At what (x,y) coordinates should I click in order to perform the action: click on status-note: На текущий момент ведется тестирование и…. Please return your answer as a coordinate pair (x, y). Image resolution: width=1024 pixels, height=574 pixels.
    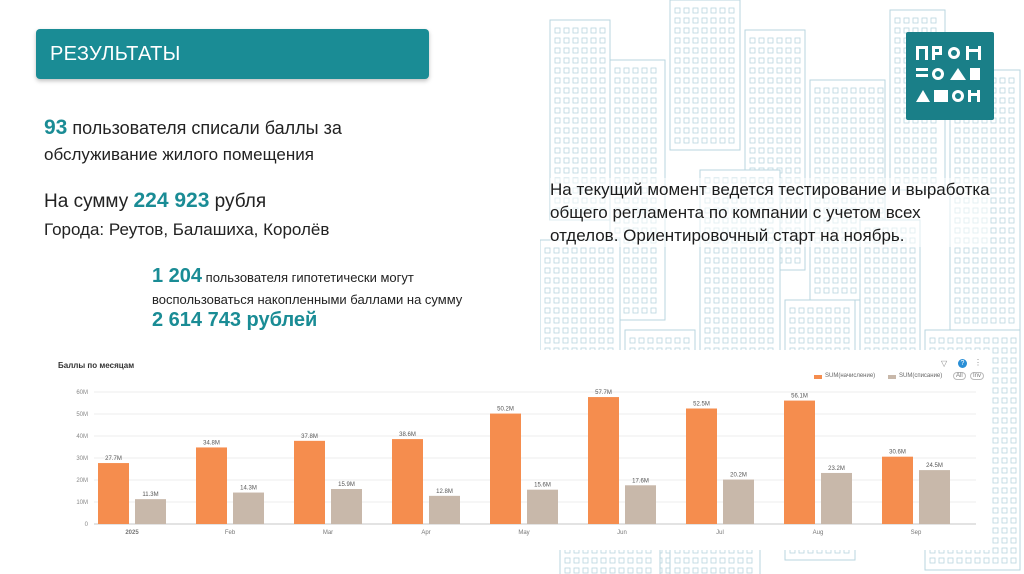
    Looking at the image, I should click on (770, 212).